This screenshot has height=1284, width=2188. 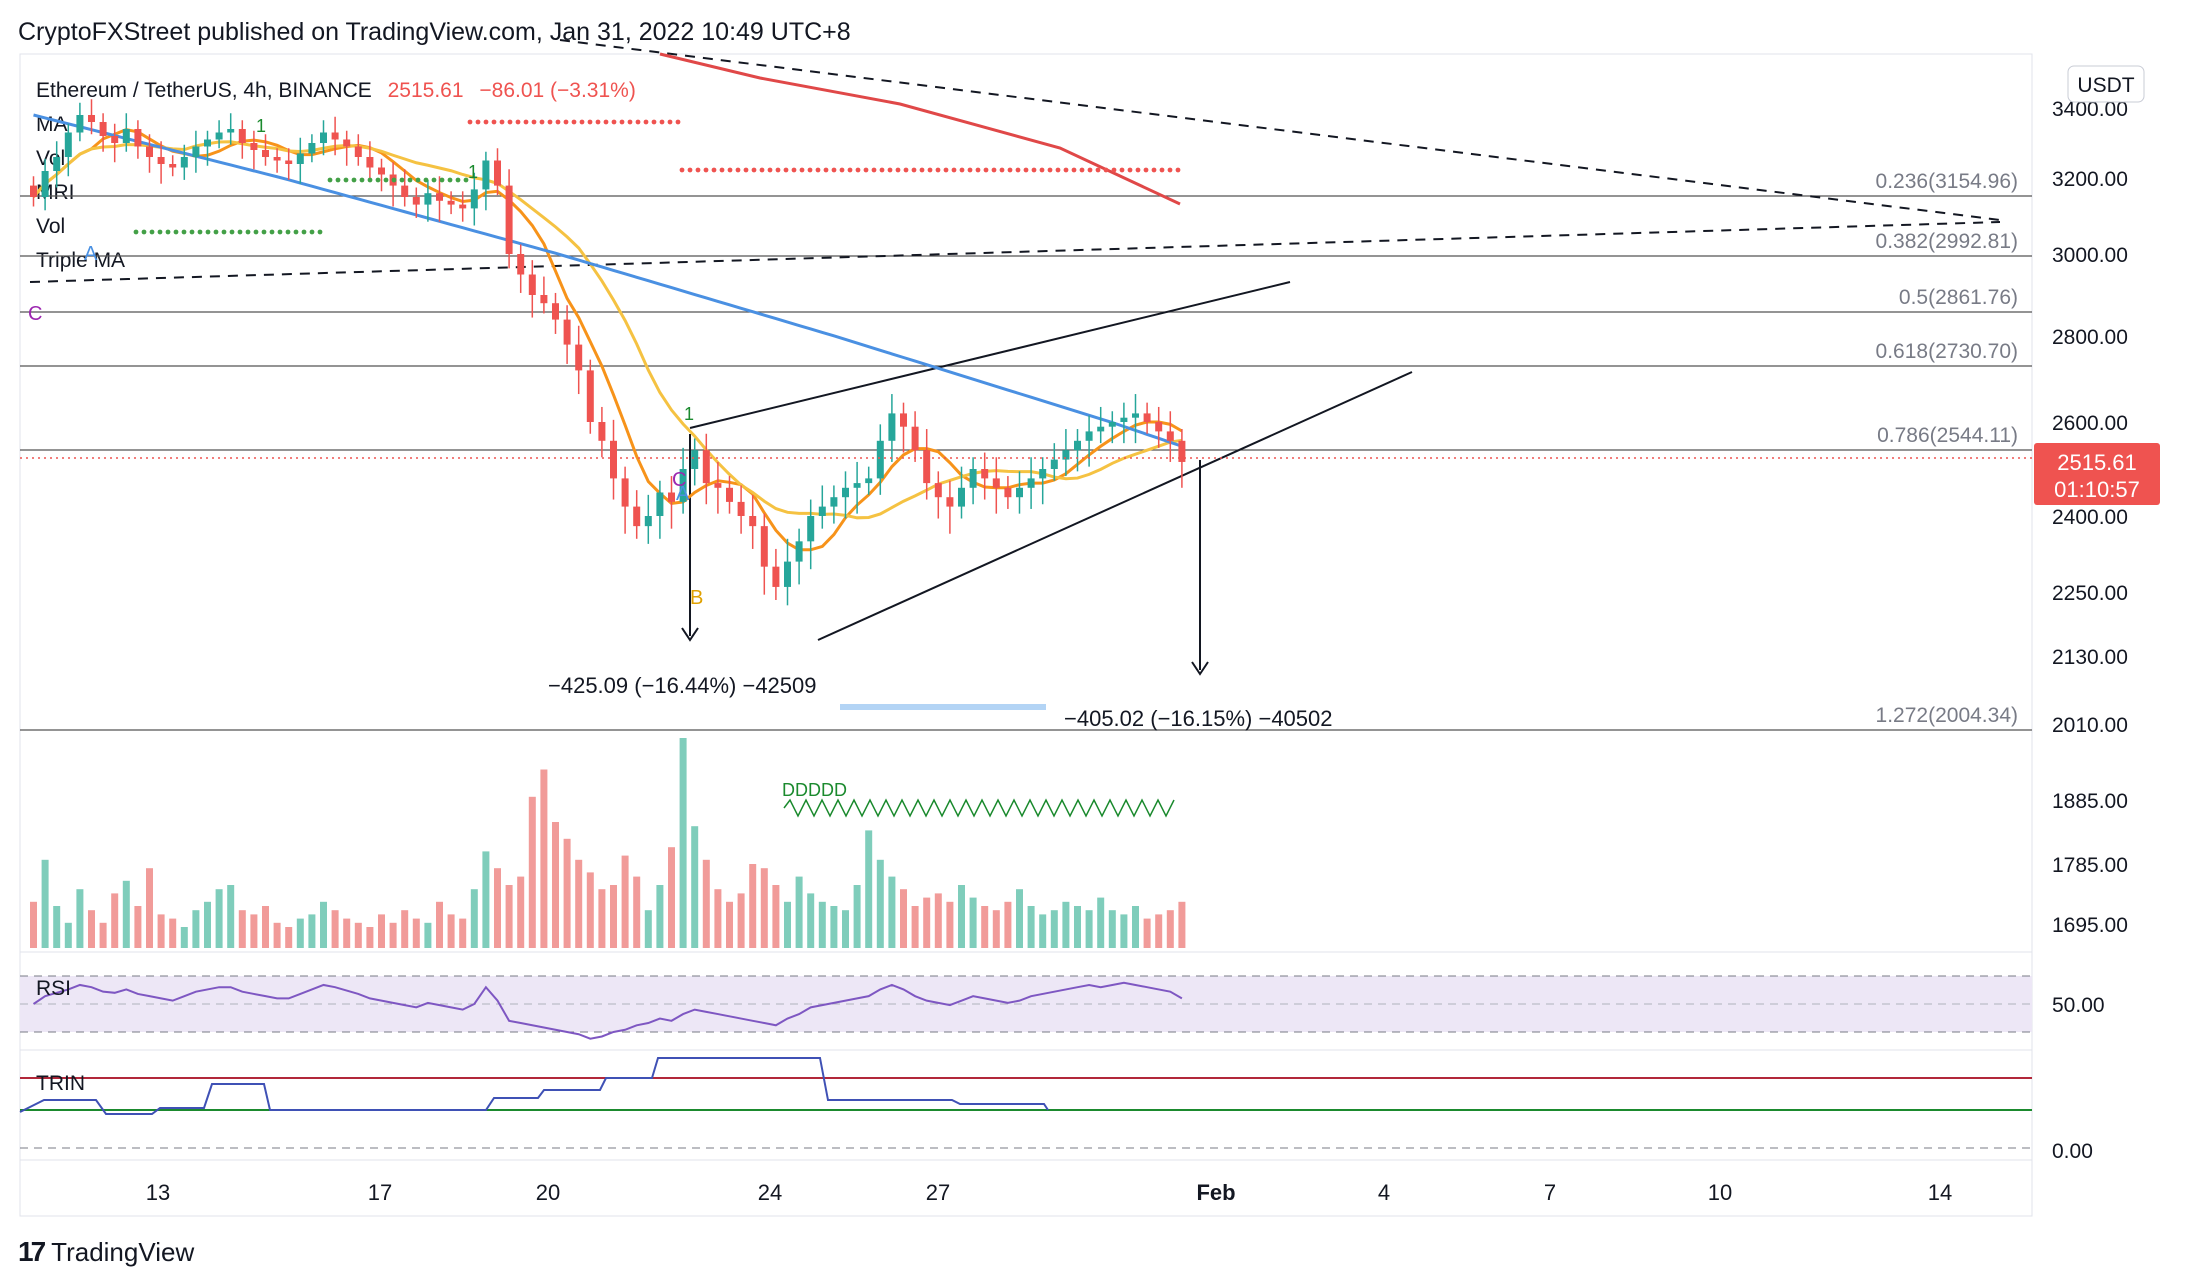 What do you see at coordinates (607, 1010) in the screenshot?
I see `rsi-line` at bounding box center [607, 1010].